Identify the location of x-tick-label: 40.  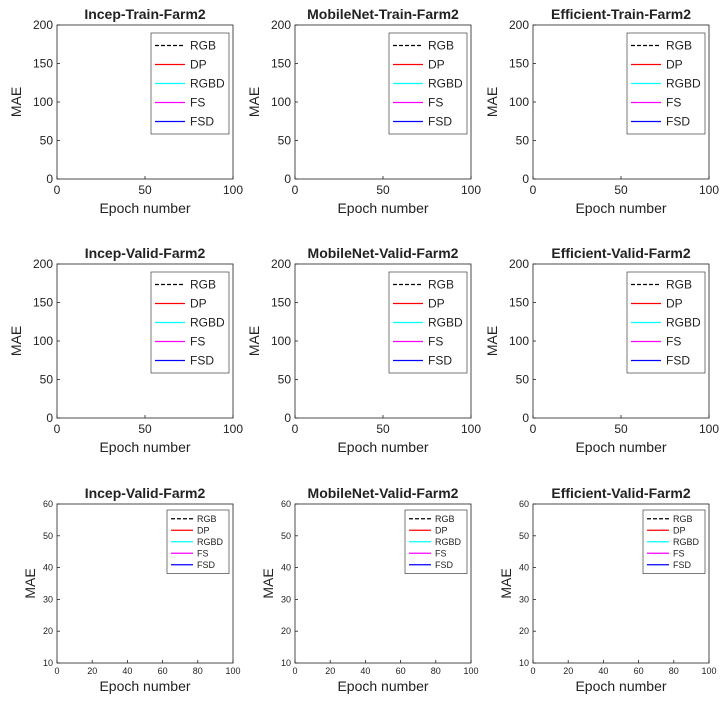
(365, 671).